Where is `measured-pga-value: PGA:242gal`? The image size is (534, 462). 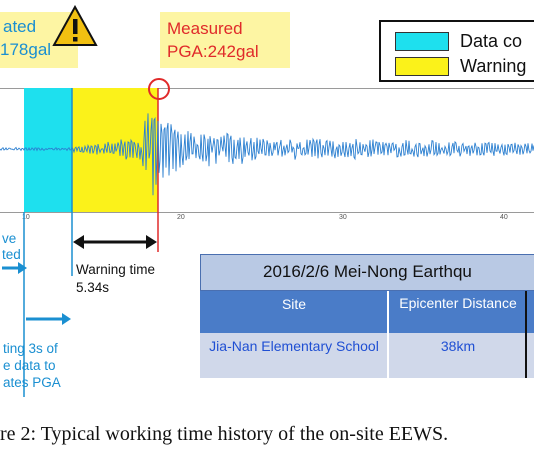
measured-pga-value: PGA:242gal is located at coordinates (213, 51).